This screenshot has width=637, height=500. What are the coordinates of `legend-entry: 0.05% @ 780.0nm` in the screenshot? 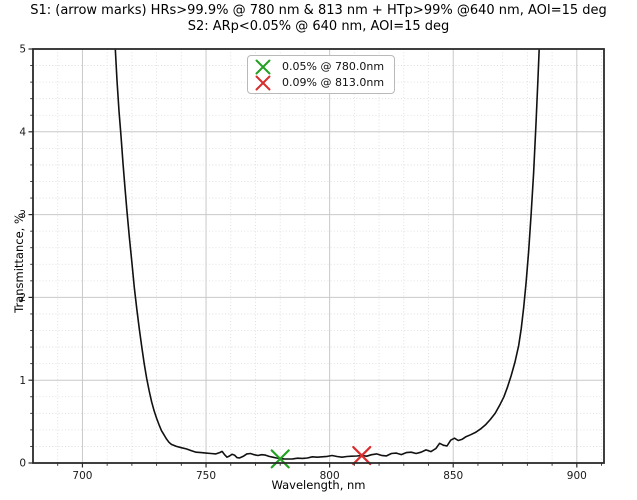 It's located at (319, 66).